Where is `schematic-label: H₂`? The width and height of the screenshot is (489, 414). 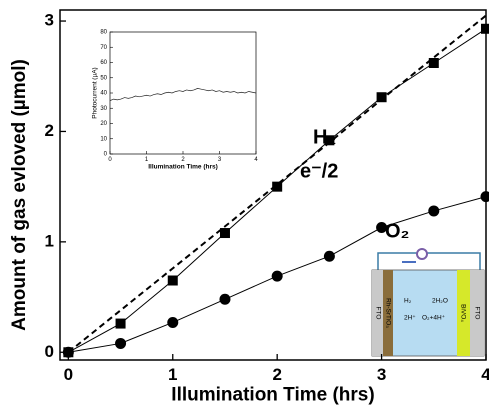 schematic-label: H₂ is located at coordinates (408, 301).